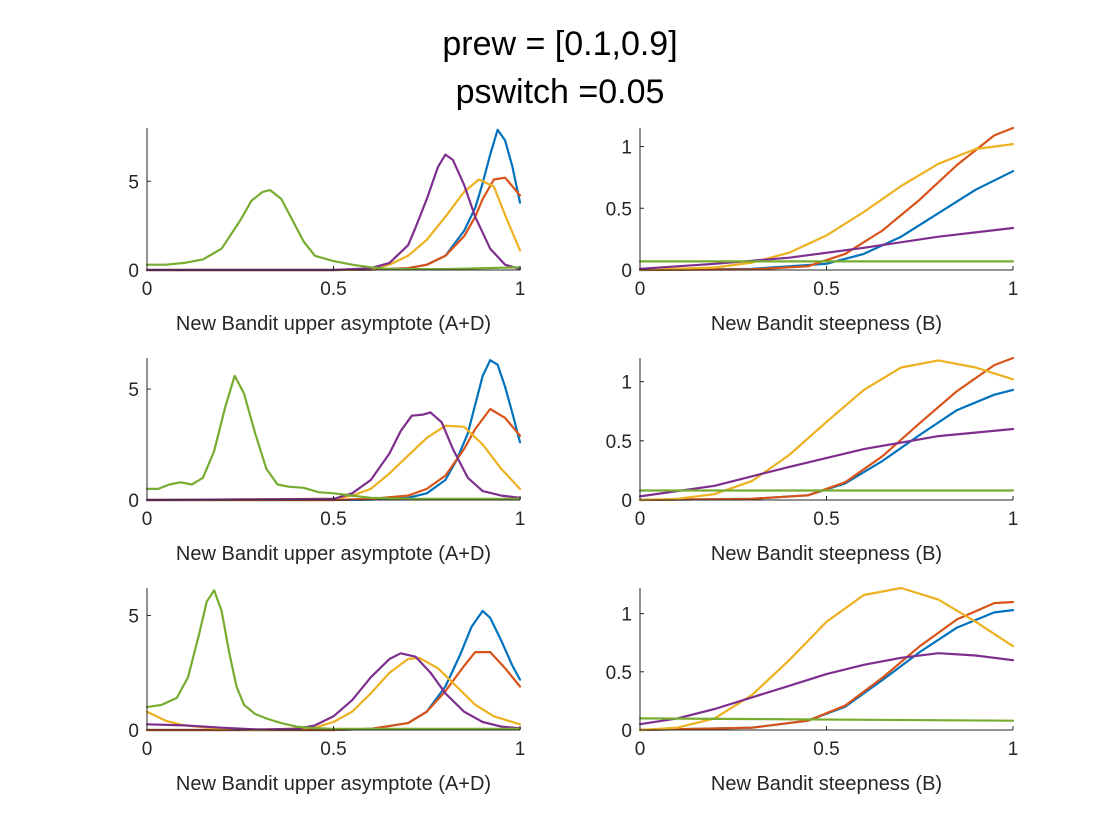 The height and width of the screenshot is (840, 1120). I want to click on subplot-r3-left: 0 0.5 1 0 5 New Bandit upper asymptote (A+D), so click(326, 691).